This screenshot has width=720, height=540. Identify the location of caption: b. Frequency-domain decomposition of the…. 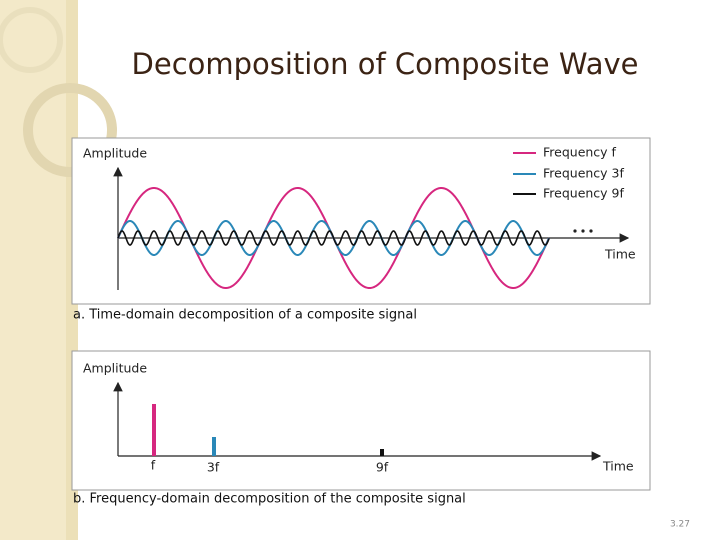
(269, 499).